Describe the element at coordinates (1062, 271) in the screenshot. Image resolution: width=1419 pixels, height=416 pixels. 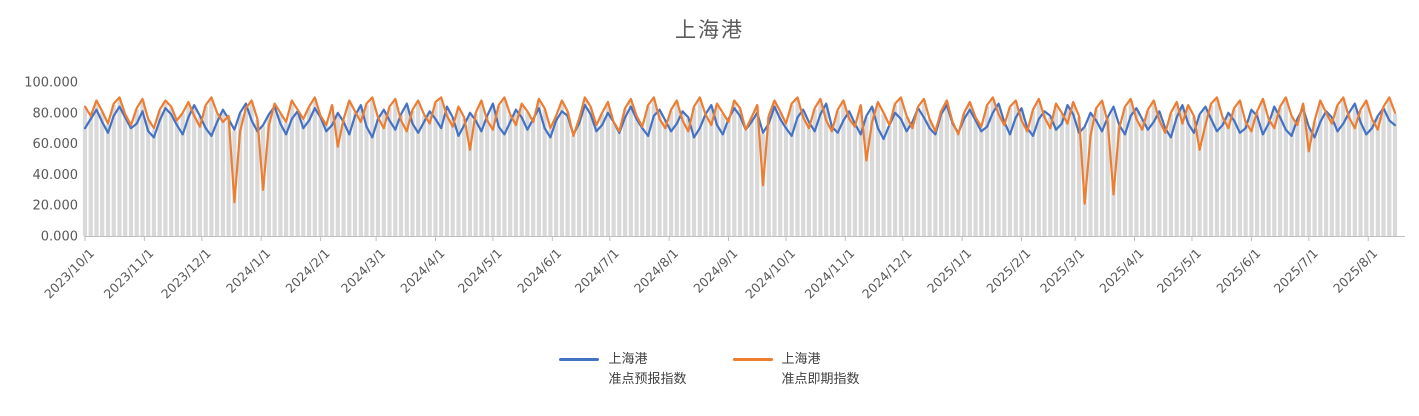
I see `x-tick-label: 2025/3/1` at that location.